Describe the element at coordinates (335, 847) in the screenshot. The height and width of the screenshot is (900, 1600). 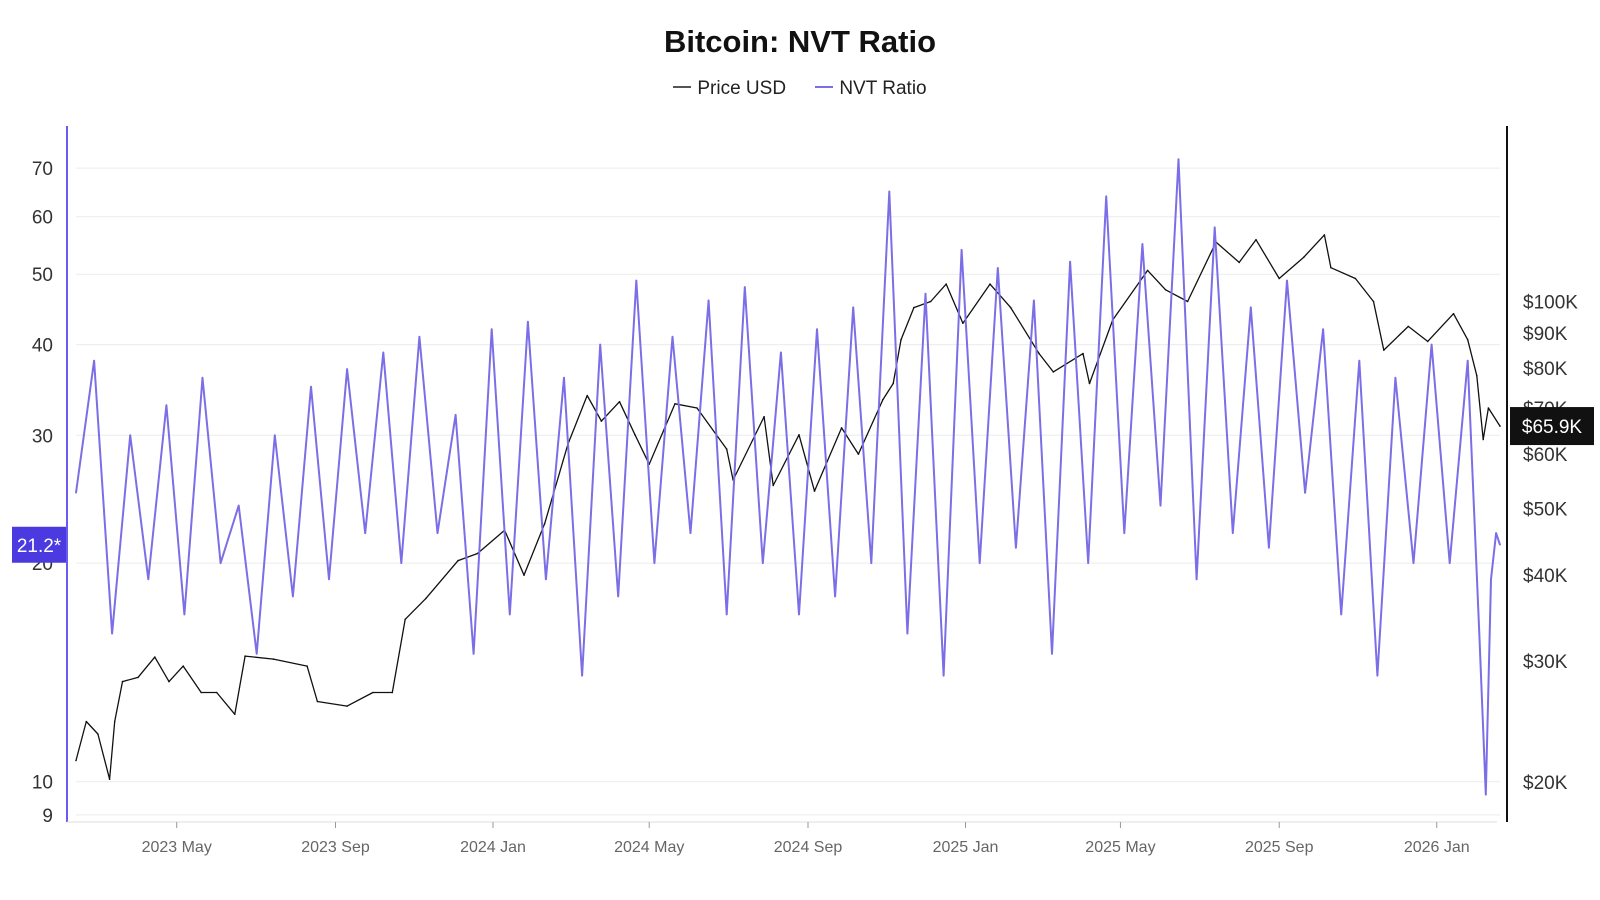
I see `x-tick-label: 2023 Sep` at that location.